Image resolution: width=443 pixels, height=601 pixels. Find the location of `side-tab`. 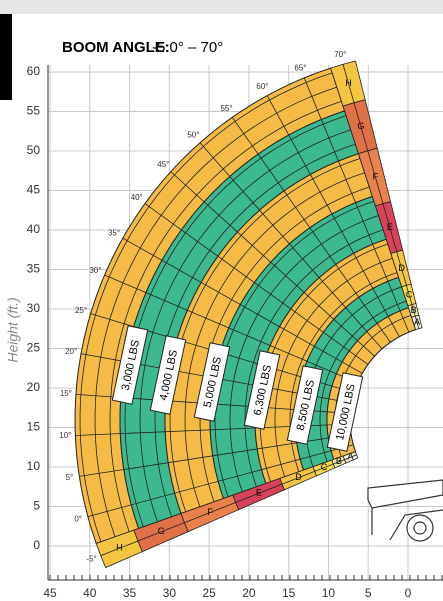

side-tab is located at coordinates (6, 57).